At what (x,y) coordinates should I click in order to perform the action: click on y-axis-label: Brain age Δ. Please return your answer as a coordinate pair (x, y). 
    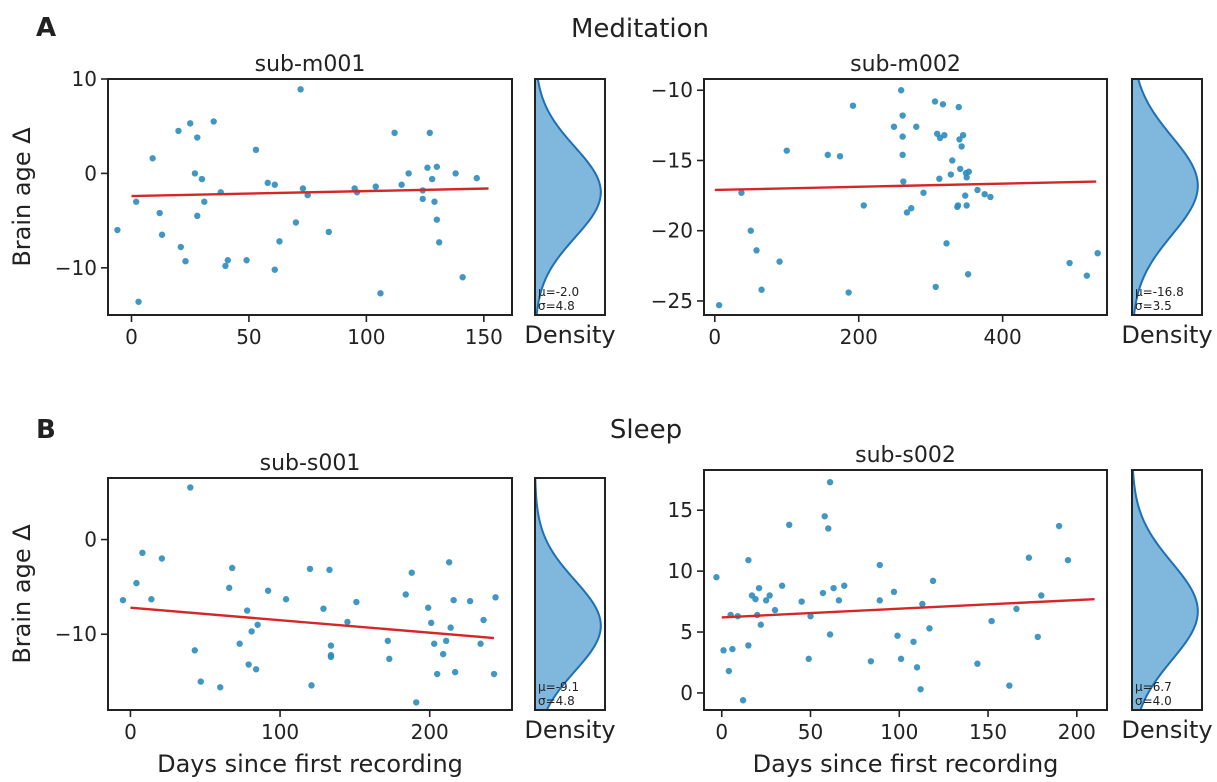
    Looking at the image, I should click on (22, 197).